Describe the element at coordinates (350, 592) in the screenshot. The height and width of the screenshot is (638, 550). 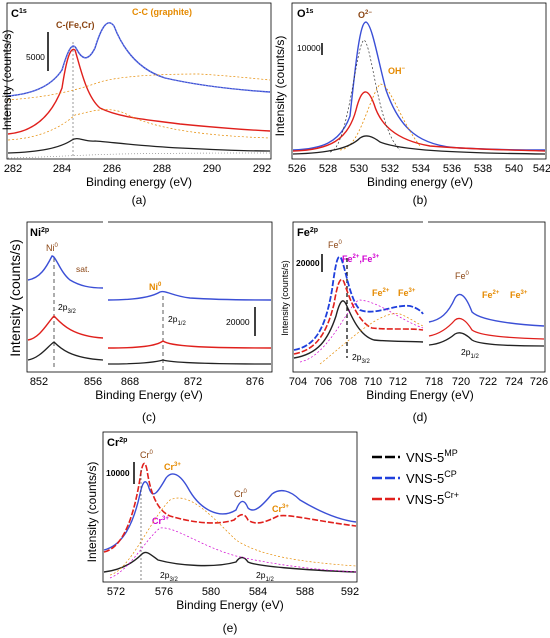
I see `panel-e-xtick: 592` at that location.